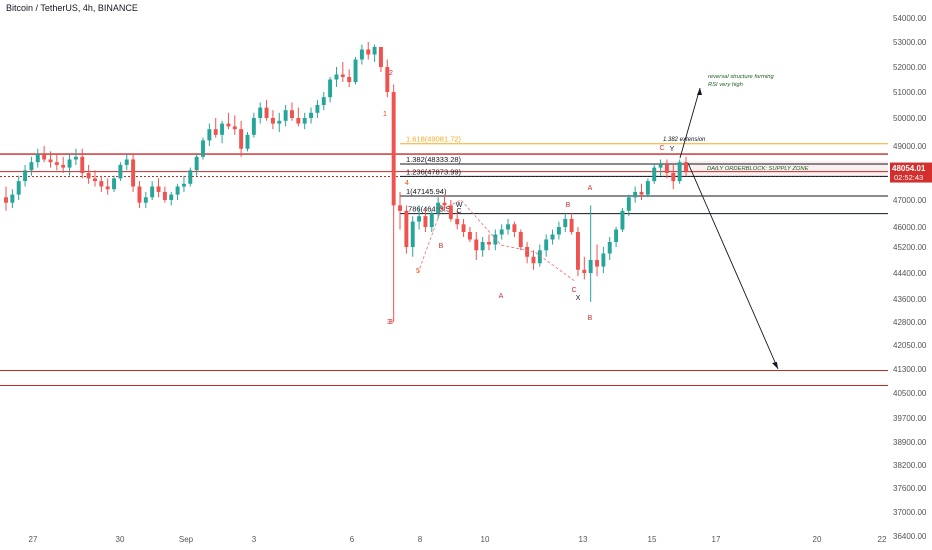 Image resolution: width=932 pixels, height=550 pixels. I want to click on abc-structure-line, so click(497, 241).